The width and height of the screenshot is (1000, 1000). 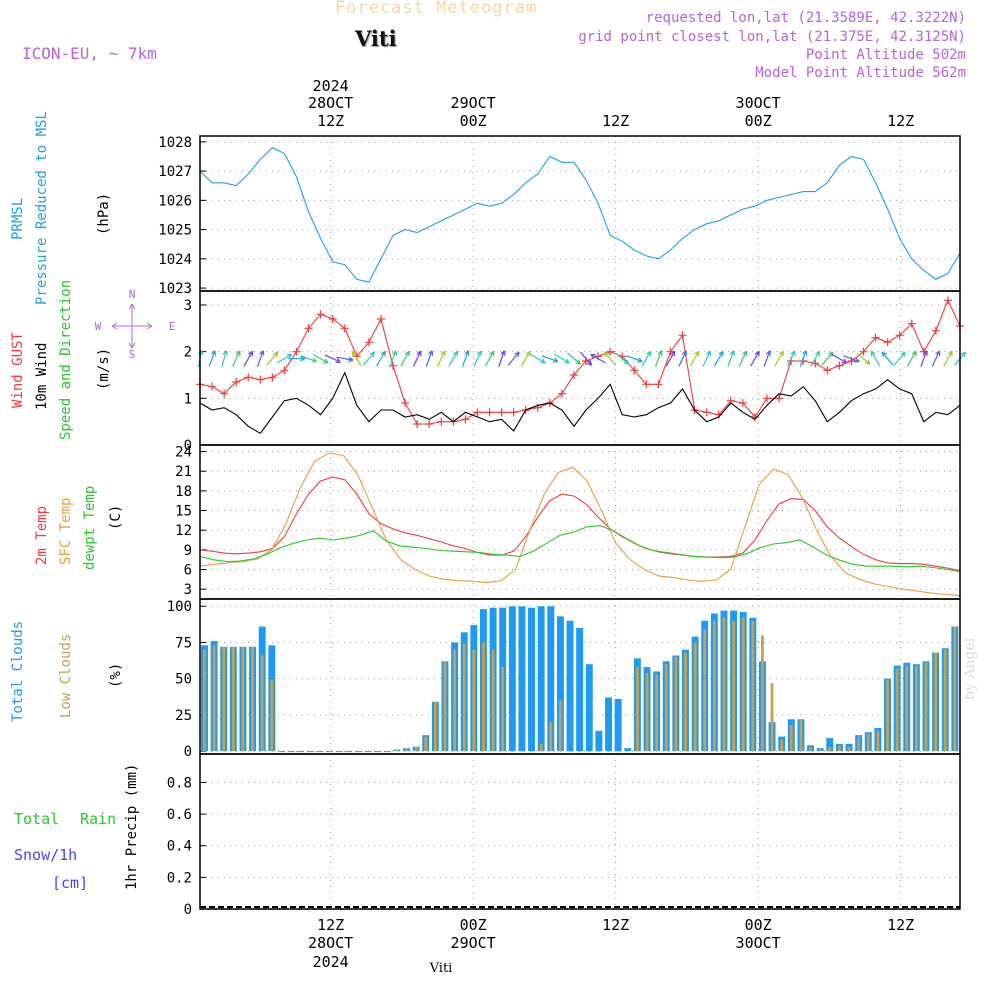 I want to click on bottom-axis-date: 30OCT, so click(x=758, y=943).